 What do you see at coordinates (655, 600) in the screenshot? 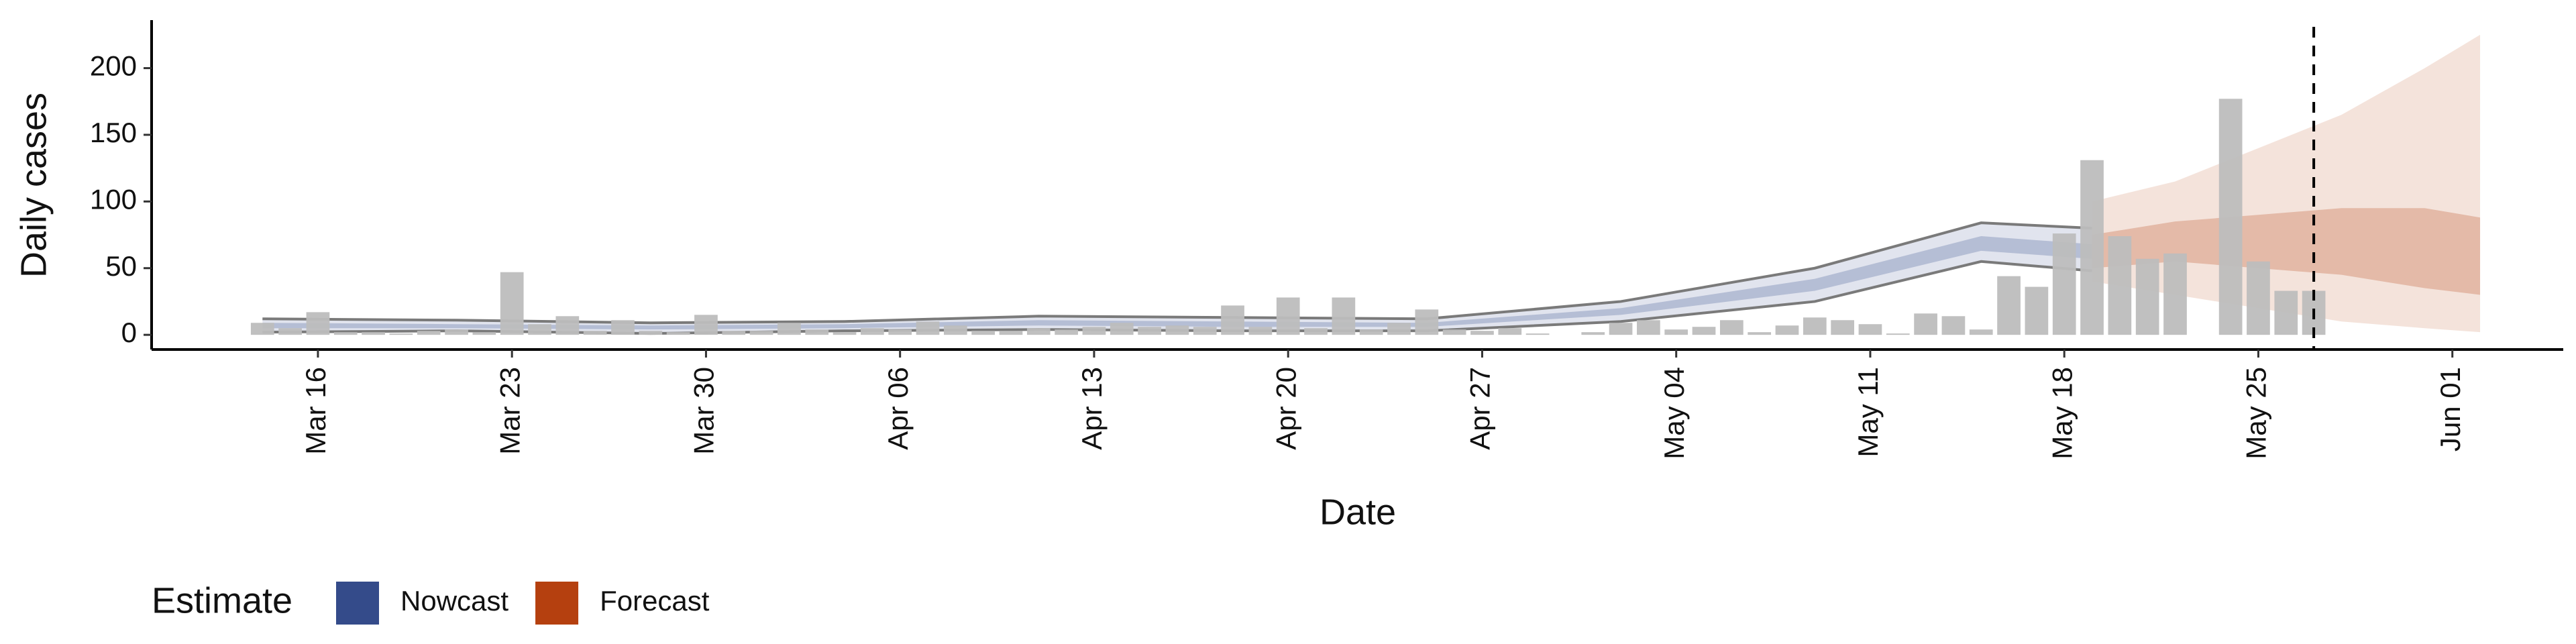
I see `legend-label: Forecast` at bounding box center [655, 600].